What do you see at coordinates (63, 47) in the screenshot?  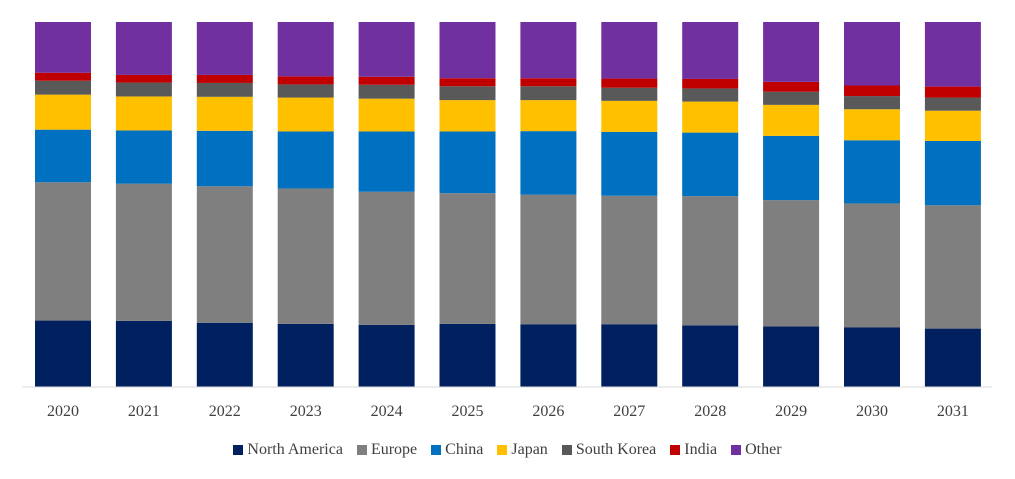 I see `bar-2020-other` at bounding box center [63, 47].